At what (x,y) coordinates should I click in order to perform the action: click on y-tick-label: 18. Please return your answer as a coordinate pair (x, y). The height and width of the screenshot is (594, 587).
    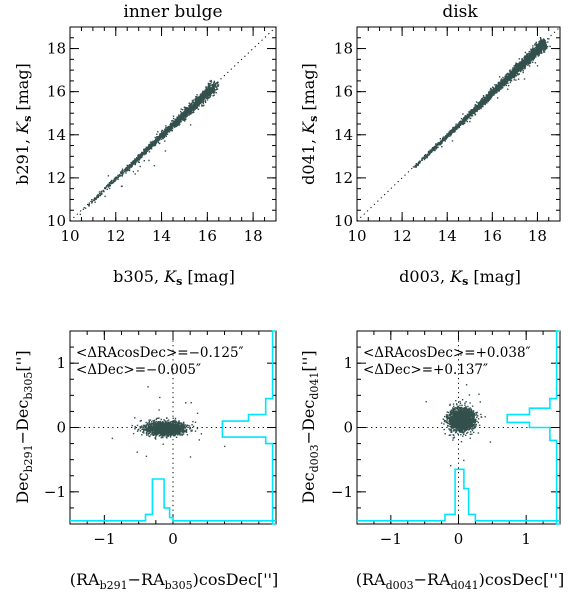
    Looking at the image, I should click on (343, 49).